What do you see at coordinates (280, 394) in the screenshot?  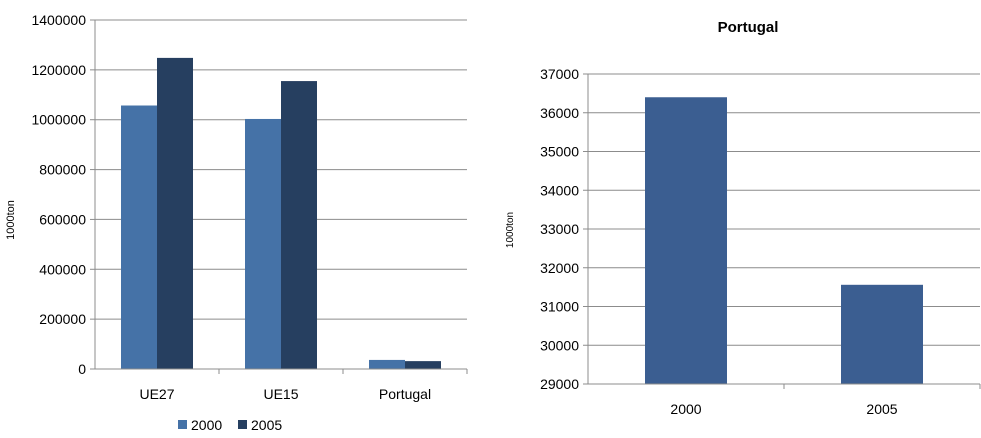 I see `x-tick-label: UE15` at bounding box center [280, 394].